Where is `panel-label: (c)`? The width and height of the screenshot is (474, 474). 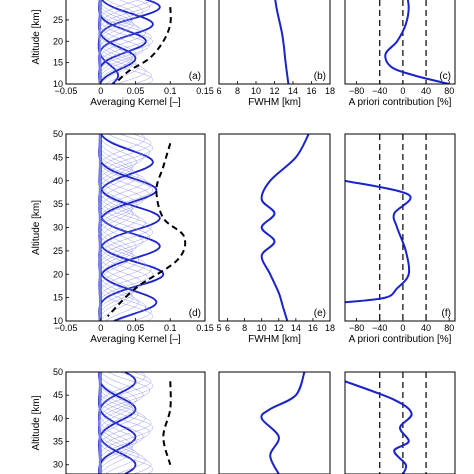 panel-label: (c) is located at coordinates (445, 76).